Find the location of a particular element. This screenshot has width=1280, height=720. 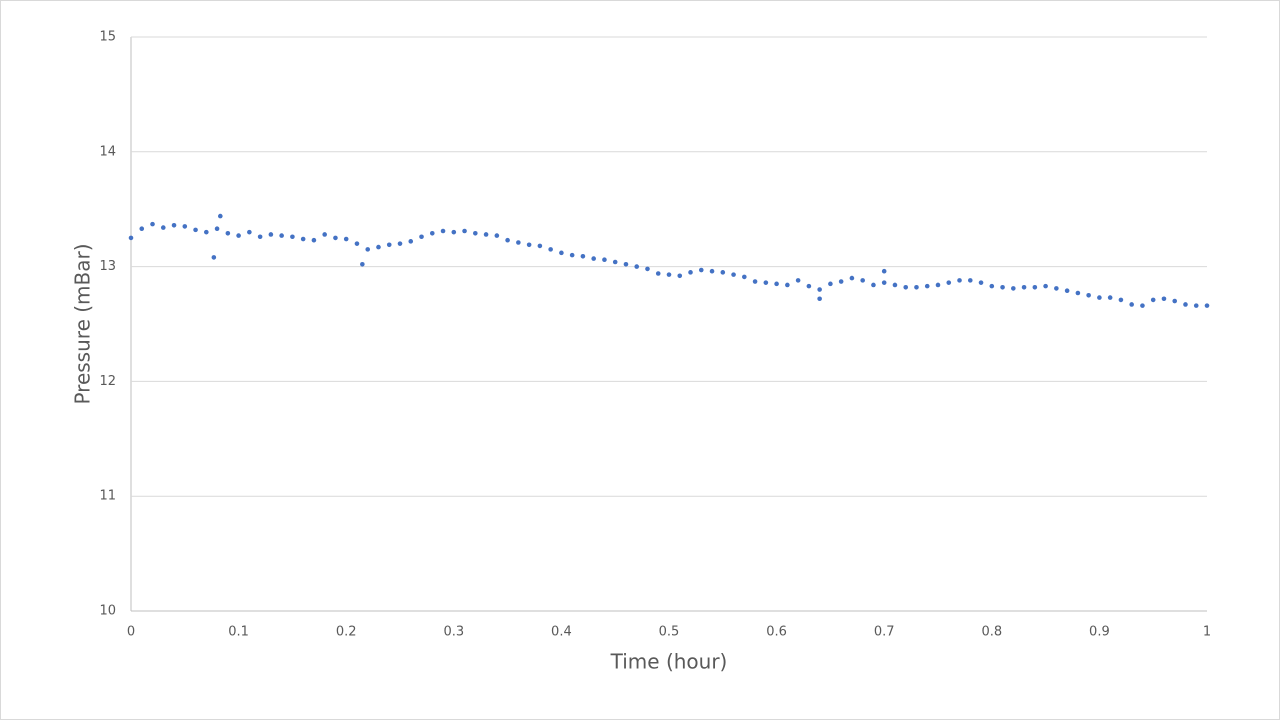

x-tick-label: 1 is located at coordinates (1207, 632).